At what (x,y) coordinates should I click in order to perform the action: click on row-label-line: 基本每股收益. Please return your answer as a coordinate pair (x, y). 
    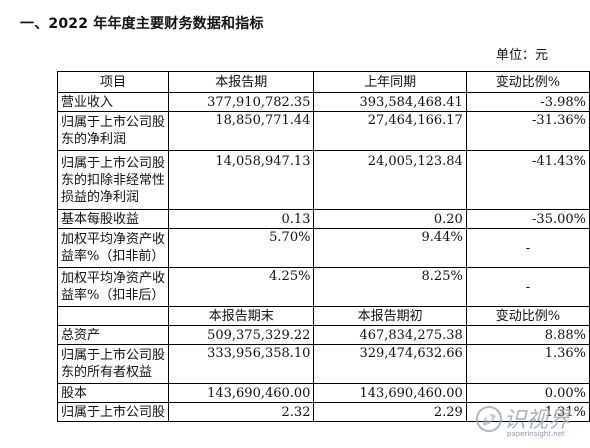
    Looking at the image, I should click on (100, 219).